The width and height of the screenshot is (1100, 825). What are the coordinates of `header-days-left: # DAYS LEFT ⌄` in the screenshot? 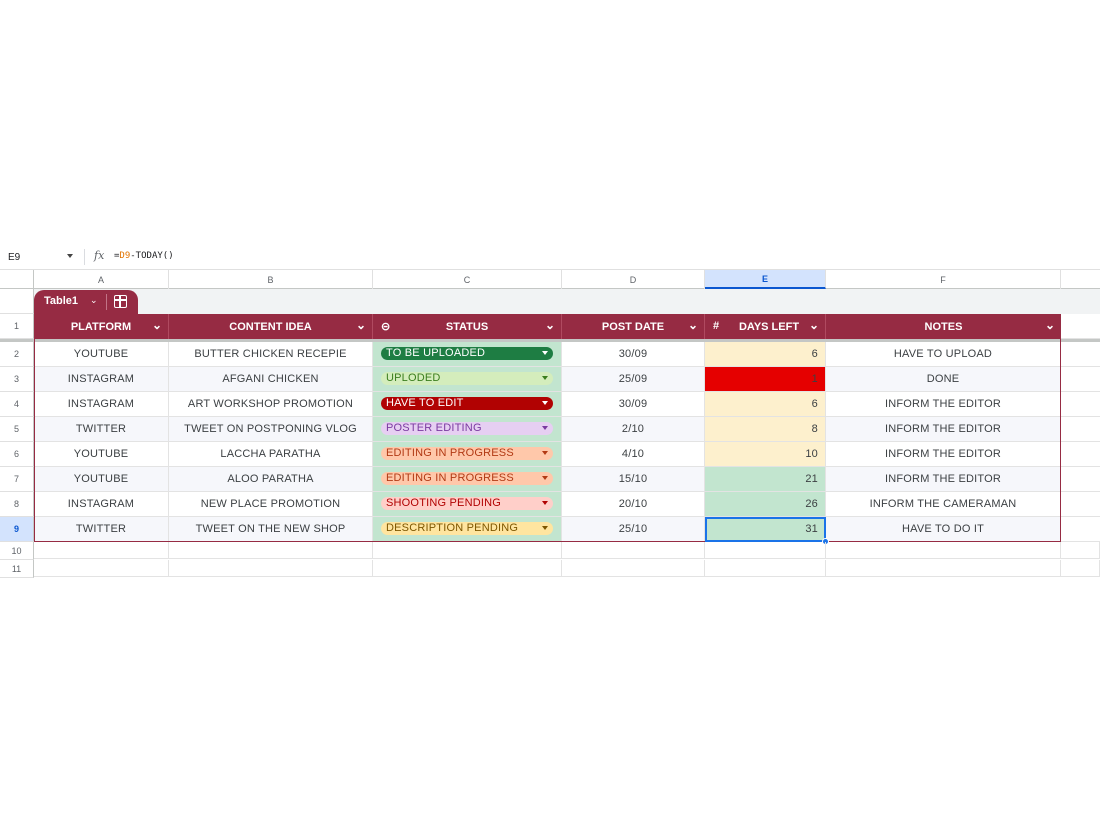 It's located at (765, 326).